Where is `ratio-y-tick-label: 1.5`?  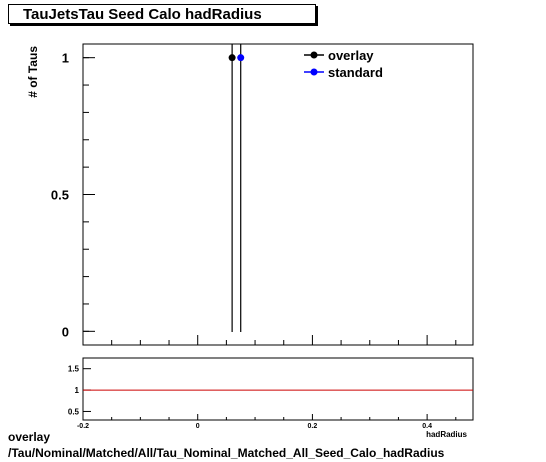
ratio-y-tick-label: 1.5 is located at coordinates (74, 369).